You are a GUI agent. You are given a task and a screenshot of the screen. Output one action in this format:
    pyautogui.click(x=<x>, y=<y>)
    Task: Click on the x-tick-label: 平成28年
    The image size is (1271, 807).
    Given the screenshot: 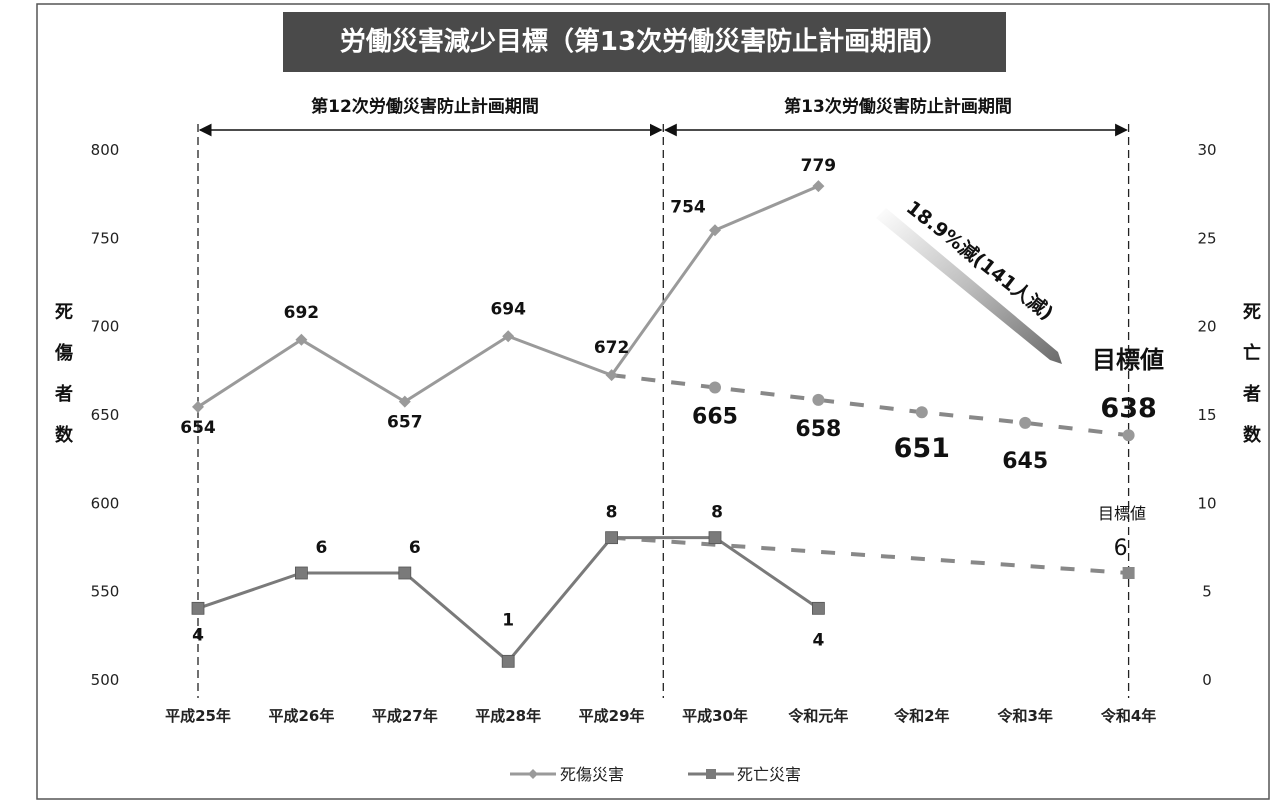 What is the action you would take?
    pyautogui.click(x=508, y=716)
    